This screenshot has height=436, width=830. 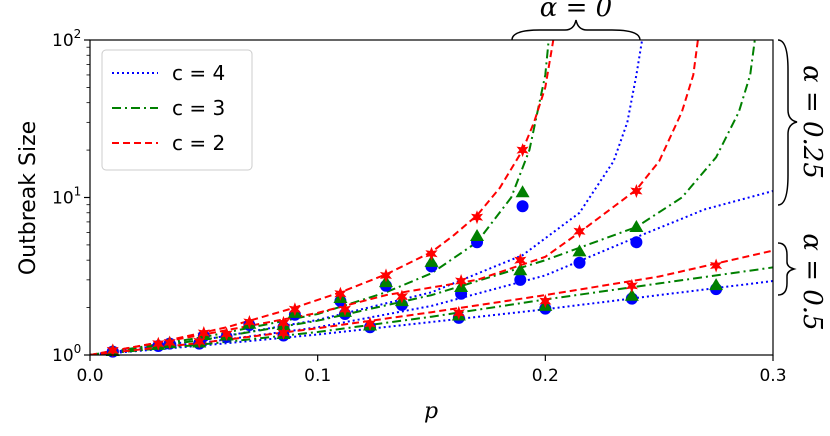 I want to click on legend-items: c = 4 c = 3 c = 2, so click(x=168, y=108).